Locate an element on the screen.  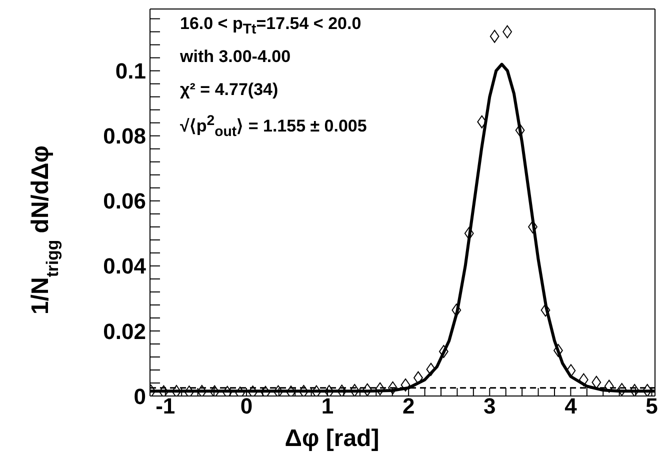
x-tick-label: 3 is located at coordinates (490, 406).